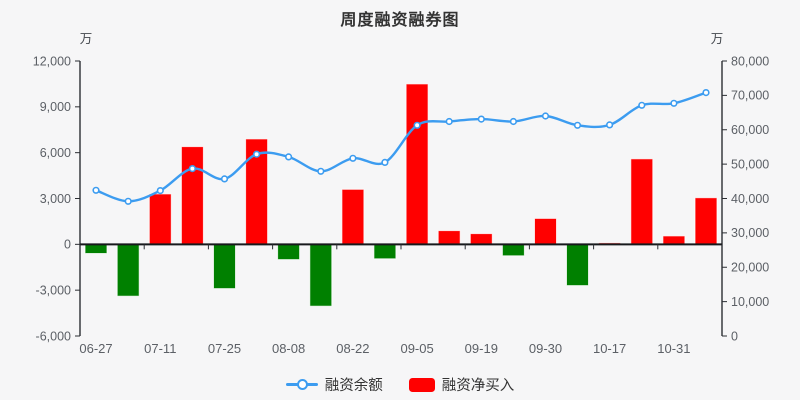 The height and width of the screenshot is (400, 800). I want to click on bar-series-legend-icon, so click(421, 384).